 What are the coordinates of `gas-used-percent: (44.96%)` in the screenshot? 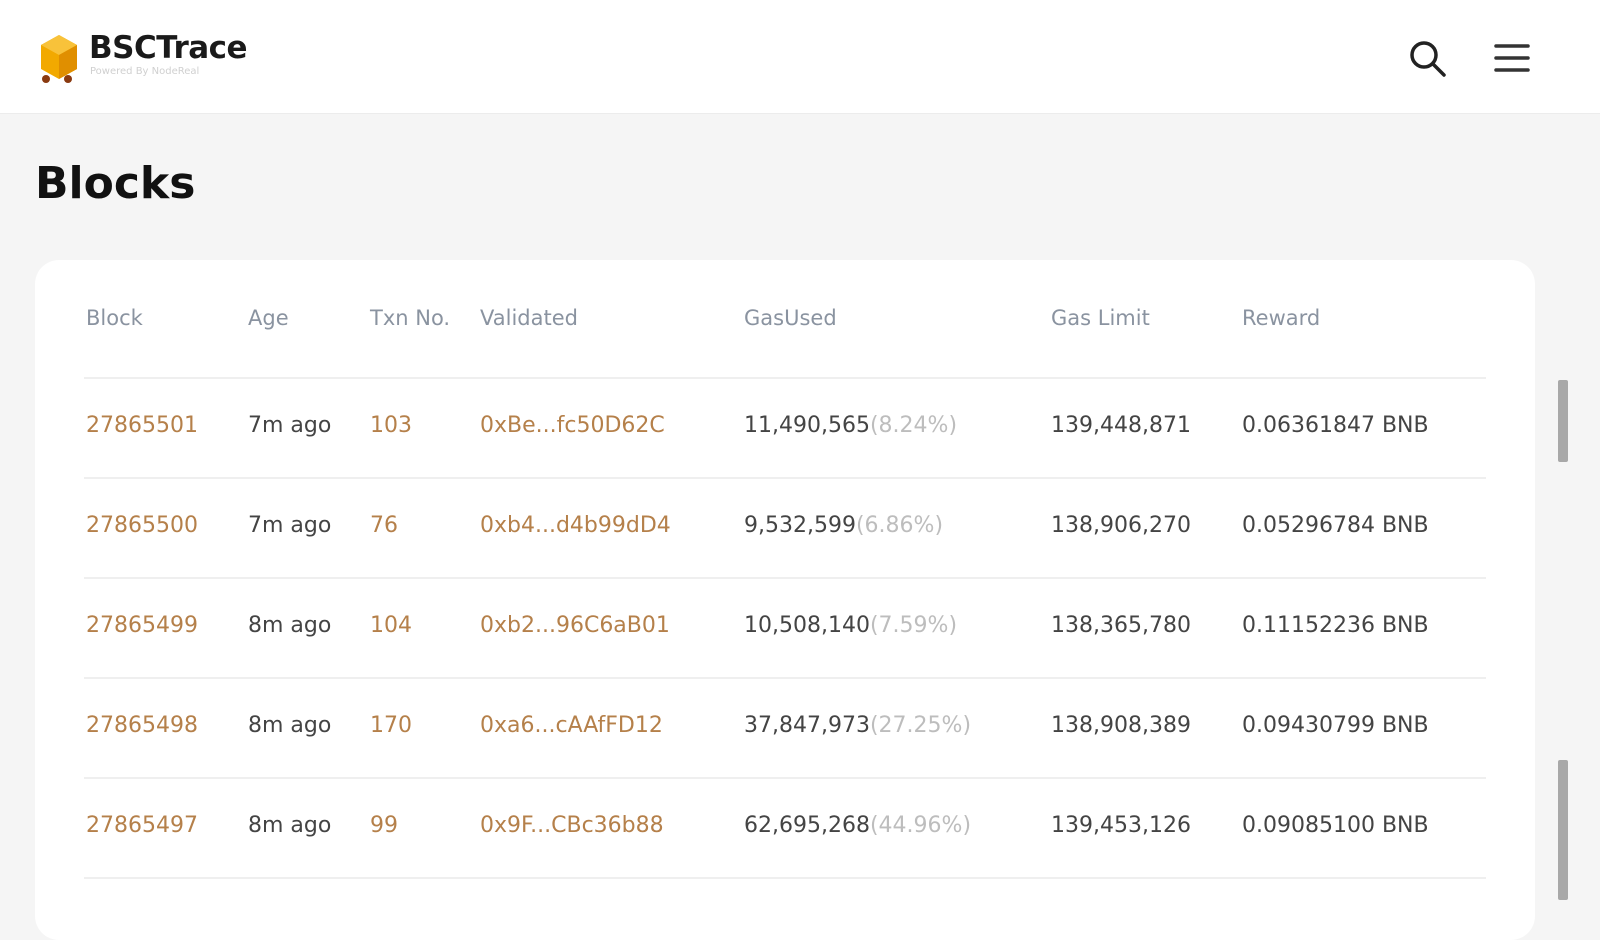 It's located at (920, 825).